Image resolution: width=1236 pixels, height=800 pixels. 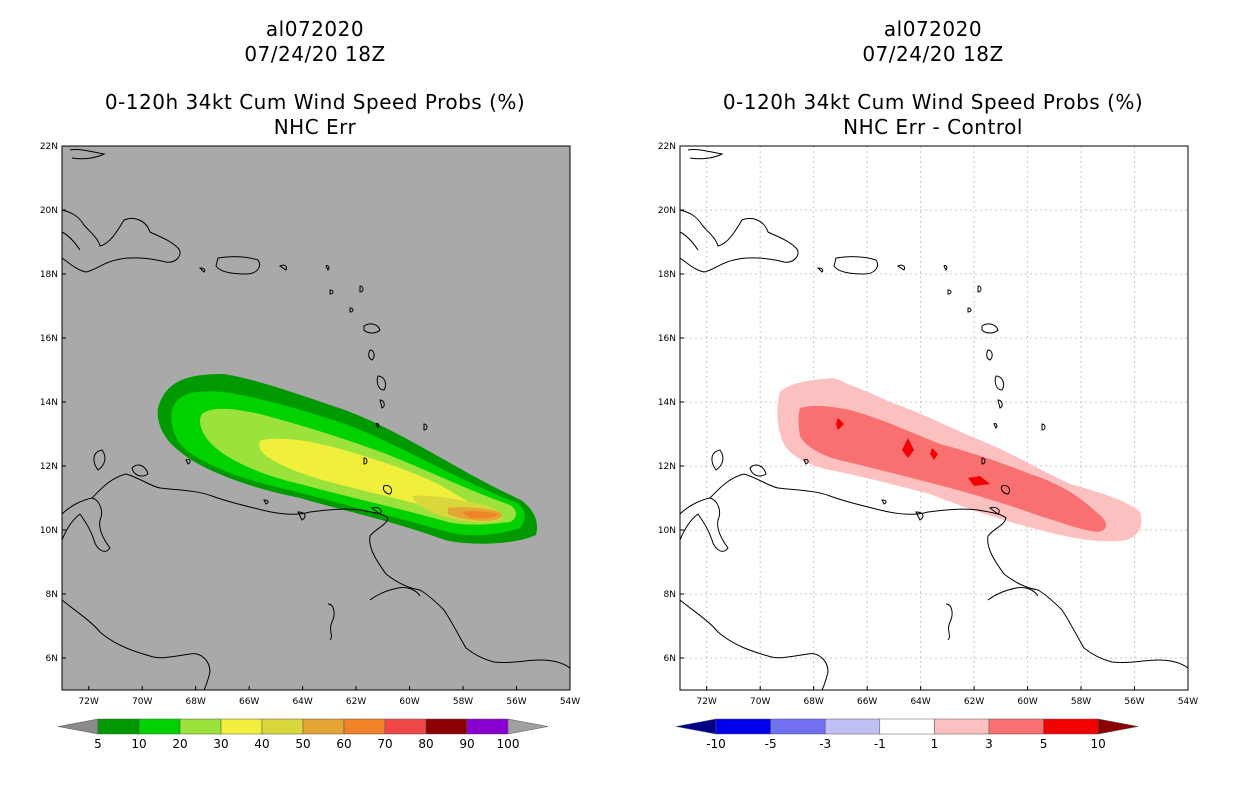 I want to click on right-storm-id: al072020, so click(x=933, y=29).